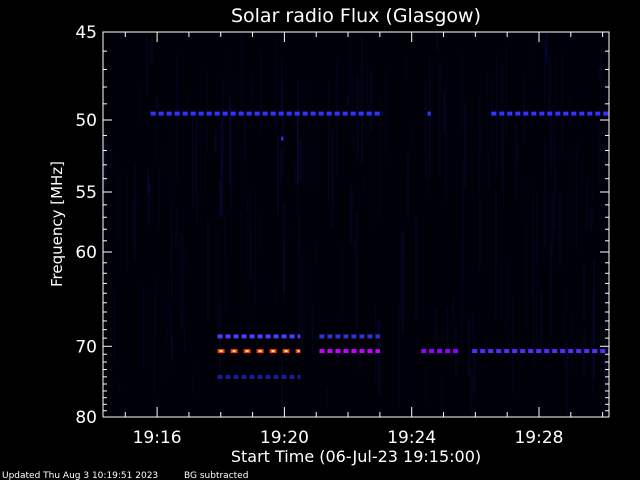 The width and height of the screenshot is (640, 480). Describe the element at coordinates (216, 475) in the screenshot. I see `footer-bg-note: BG subtracted` at that location.